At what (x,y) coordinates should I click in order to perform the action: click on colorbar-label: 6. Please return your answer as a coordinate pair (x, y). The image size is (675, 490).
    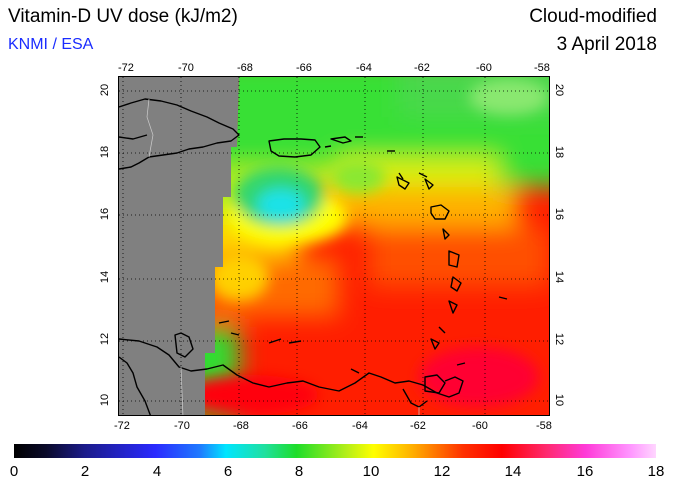
    Looking at the image, I should click on (228, 471).